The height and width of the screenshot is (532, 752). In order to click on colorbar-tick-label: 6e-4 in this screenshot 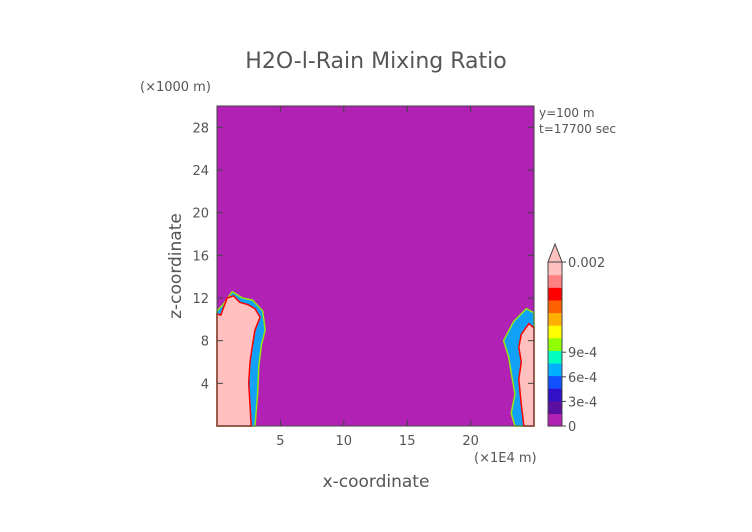, I will do `click(582, 378)`.